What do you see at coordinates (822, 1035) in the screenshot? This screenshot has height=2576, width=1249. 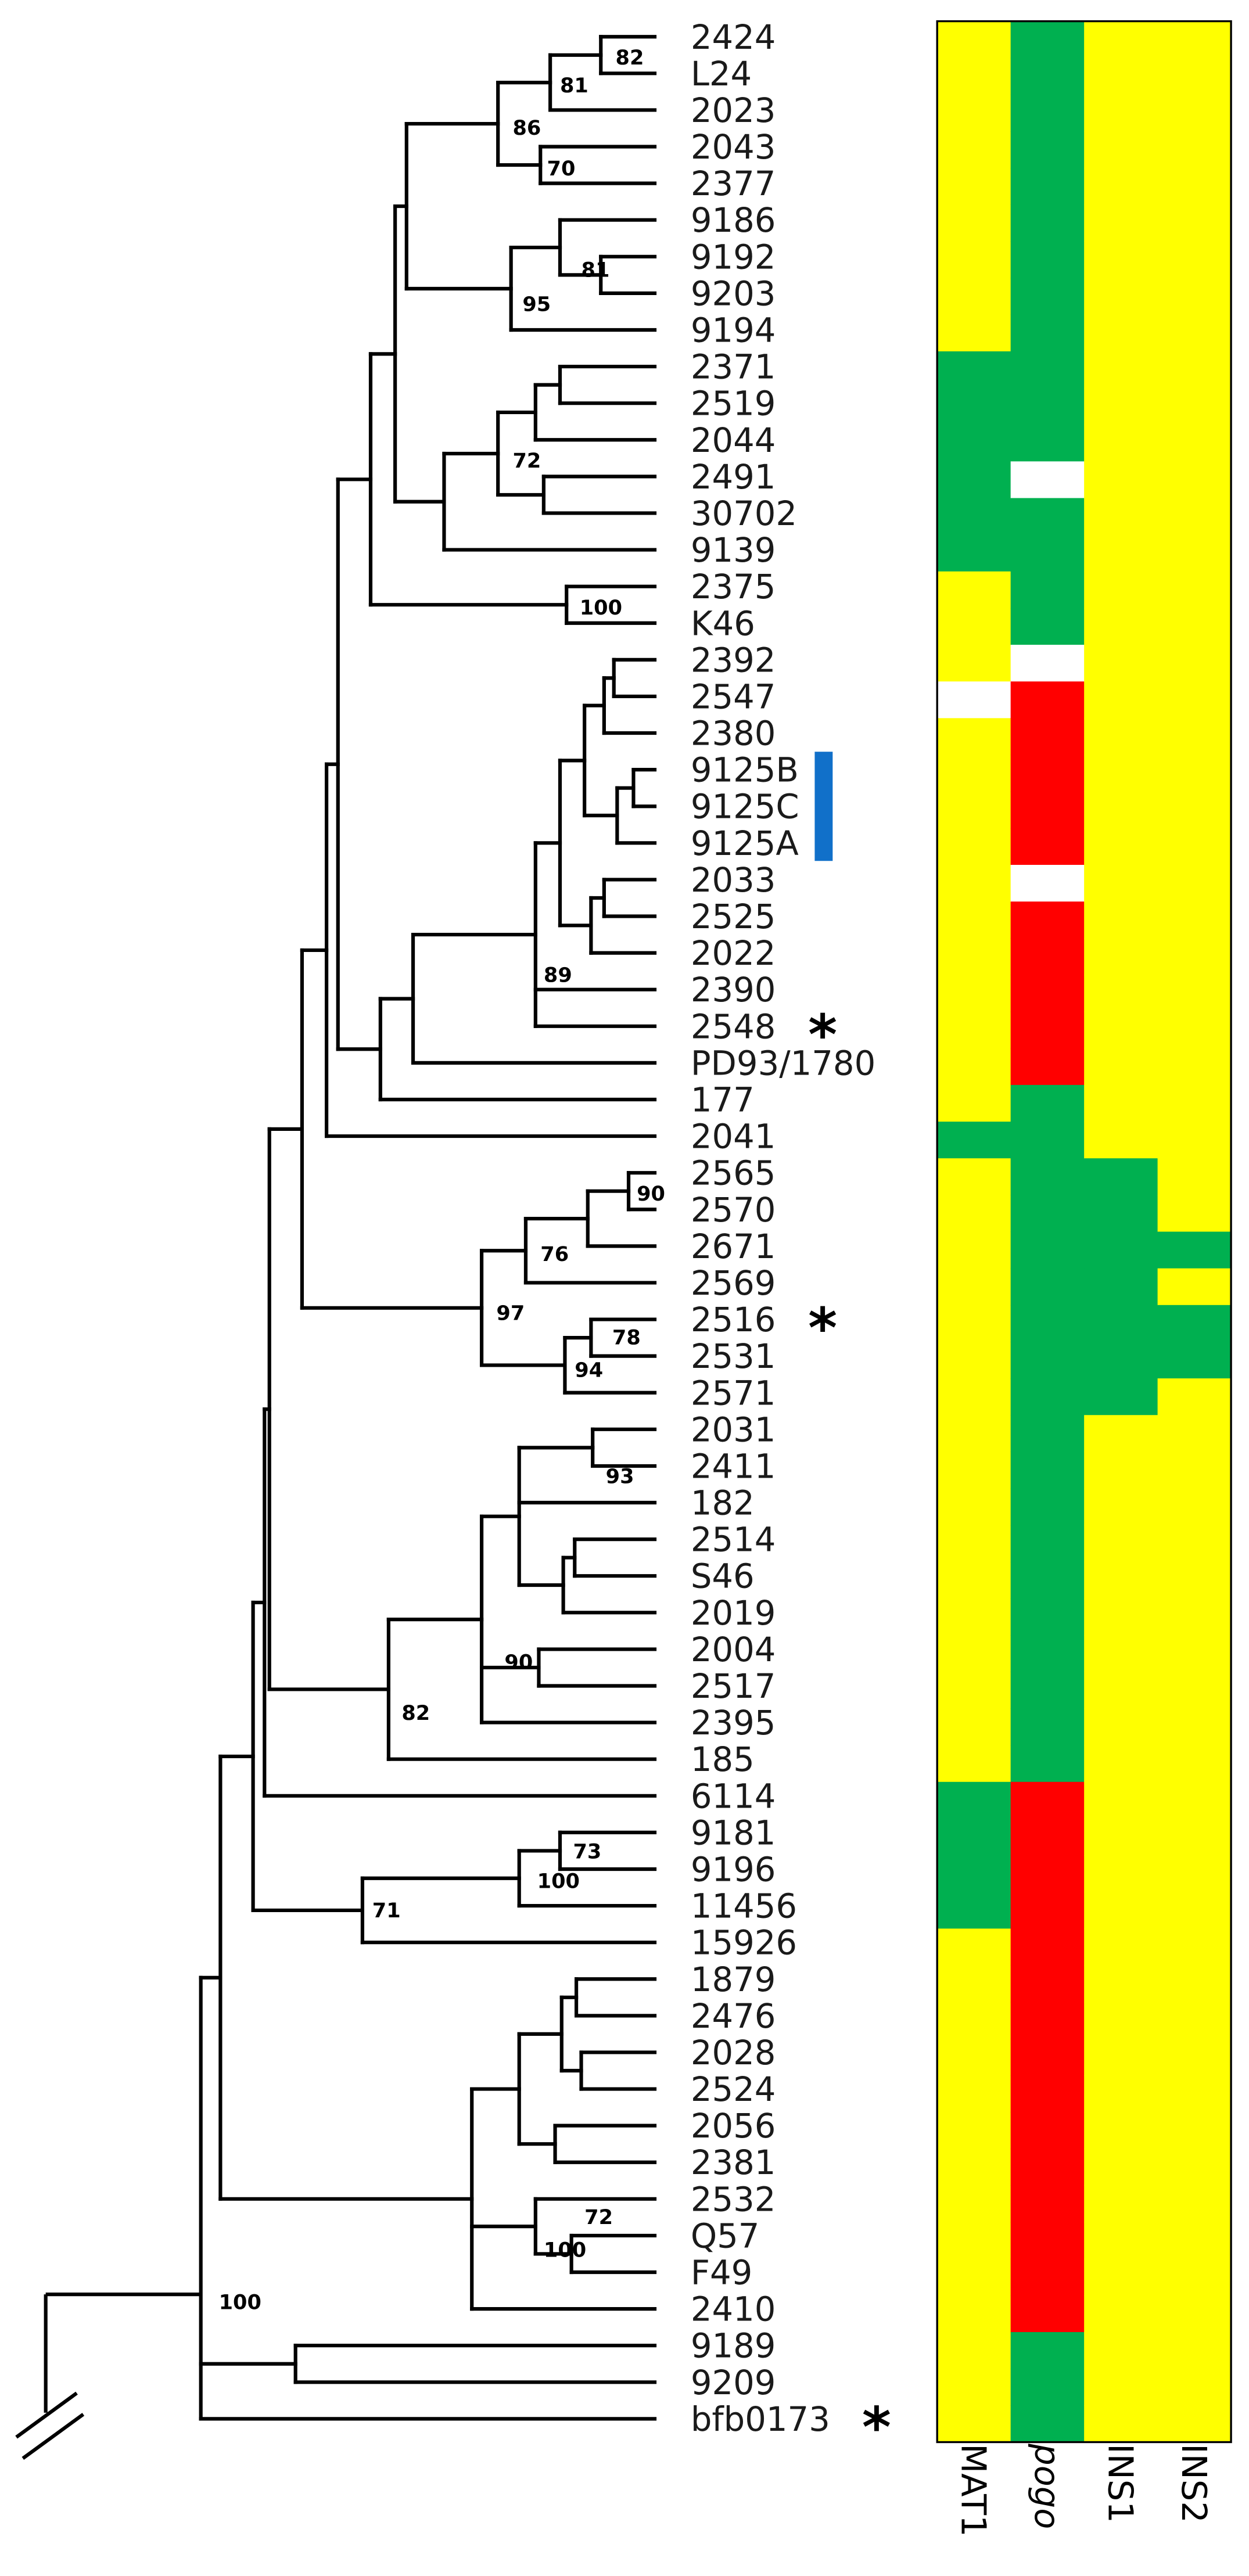 I see `asterisk-marker: *` at bounding box center [822, 1035].